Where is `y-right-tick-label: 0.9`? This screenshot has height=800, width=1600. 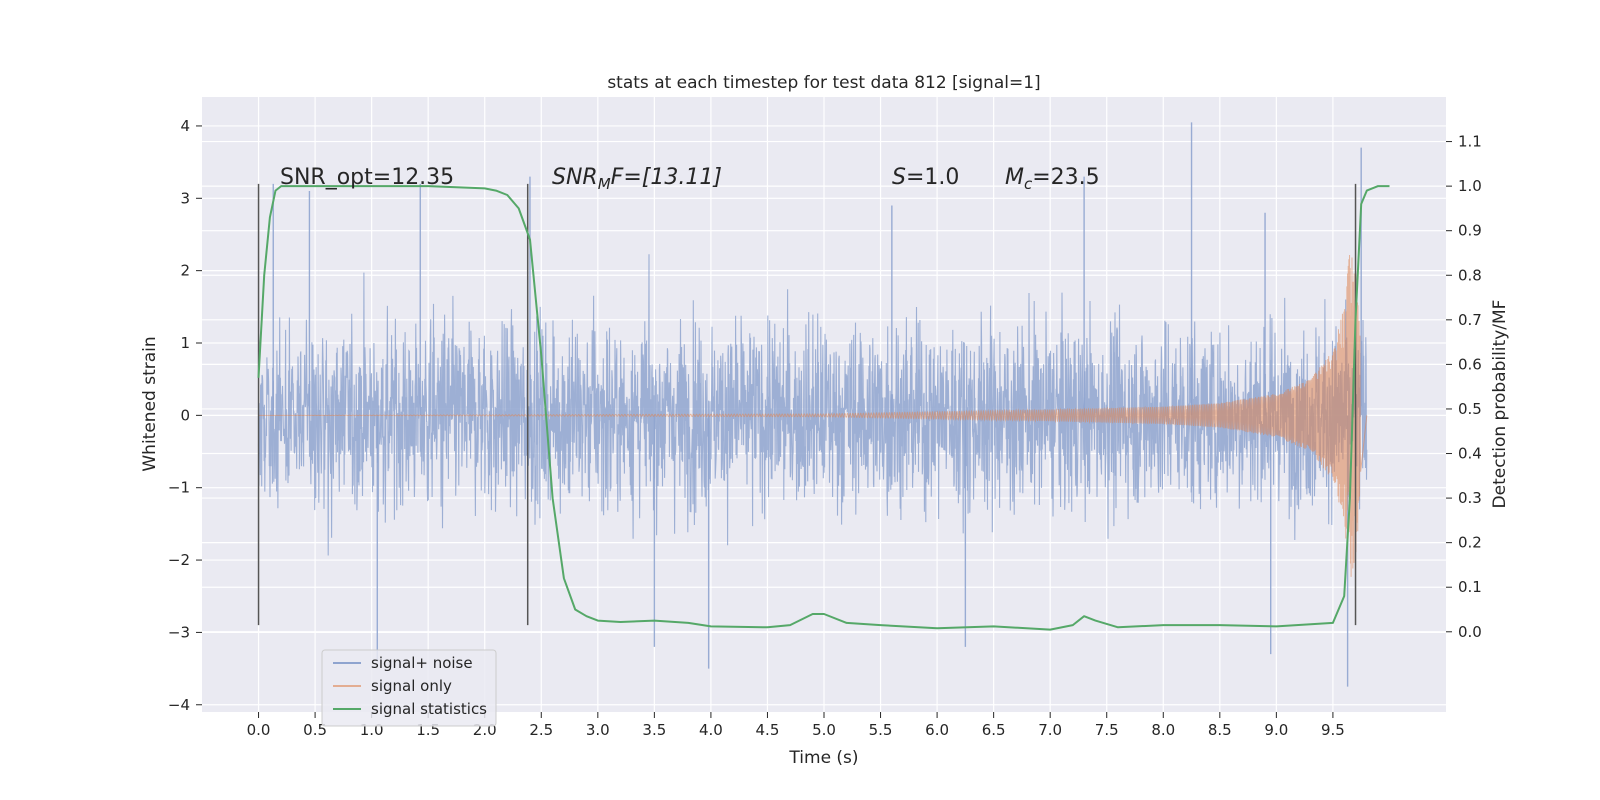
y-right-tick-label: 0.9 is located at coordinates (1470, 231).